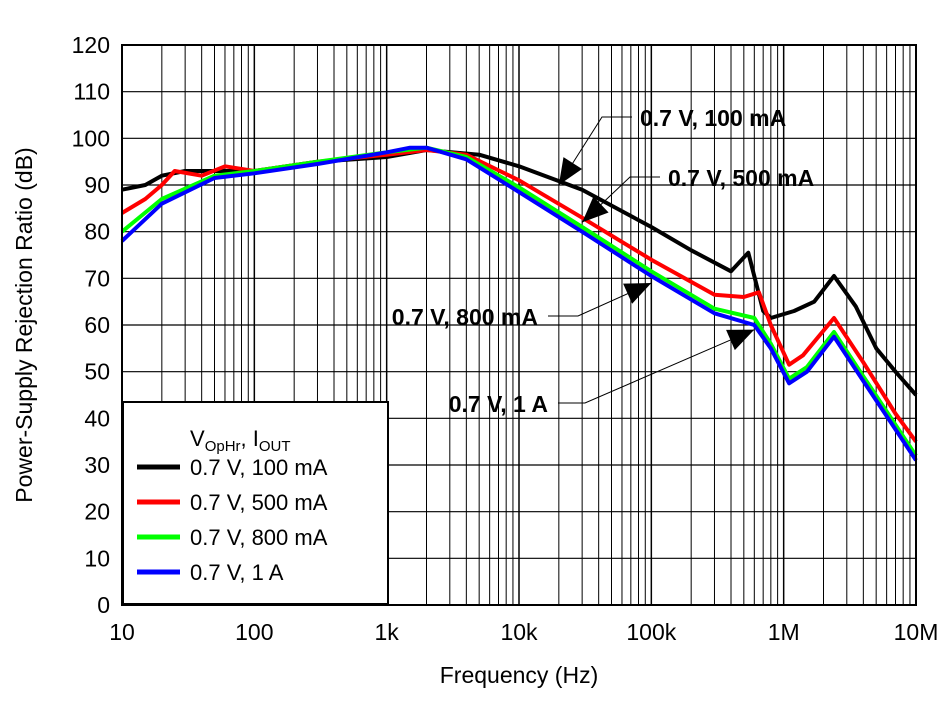 The width and height of the screenshot is (944, 701). I want to click on legend-title: VOpHr, IOUT, so click(240, 440).